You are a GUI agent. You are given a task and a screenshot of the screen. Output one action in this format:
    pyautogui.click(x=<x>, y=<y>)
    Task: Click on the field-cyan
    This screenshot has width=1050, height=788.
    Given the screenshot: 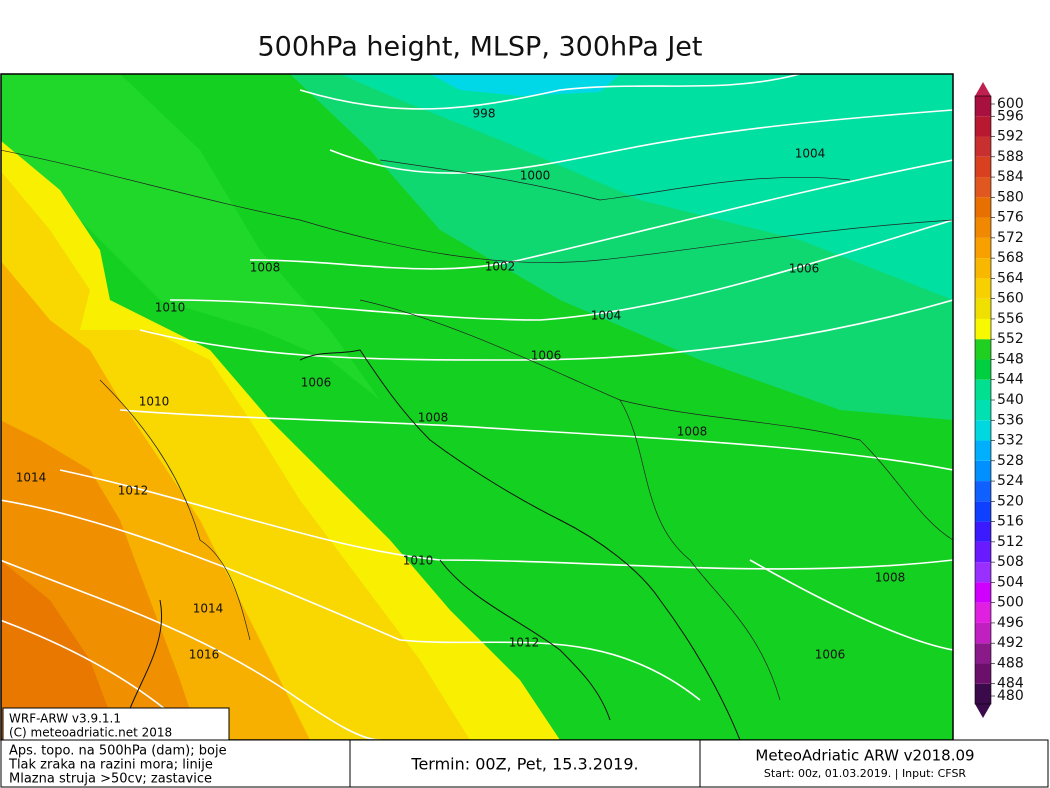 What is the action you would take?
    pyautogui.click(x=525, y=85)
    